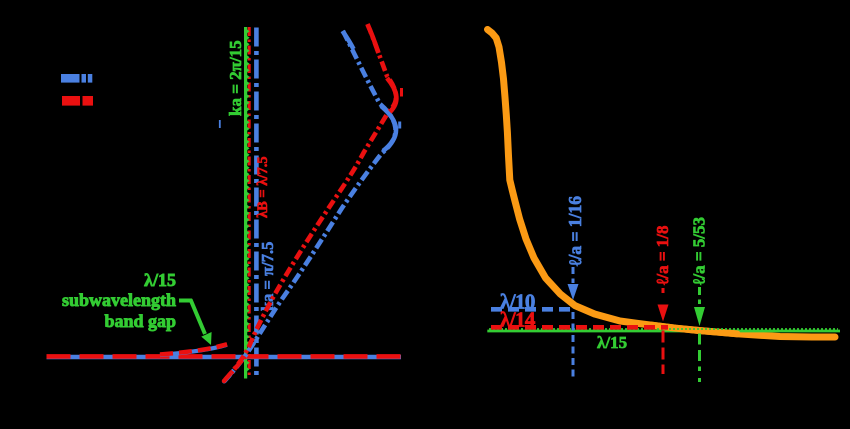 Image resolution: width=850 pixels, height=429 pixels. Describe the element at coordinates (140, 321) in the screenshot. I see `svg-text: band gap` at that location.